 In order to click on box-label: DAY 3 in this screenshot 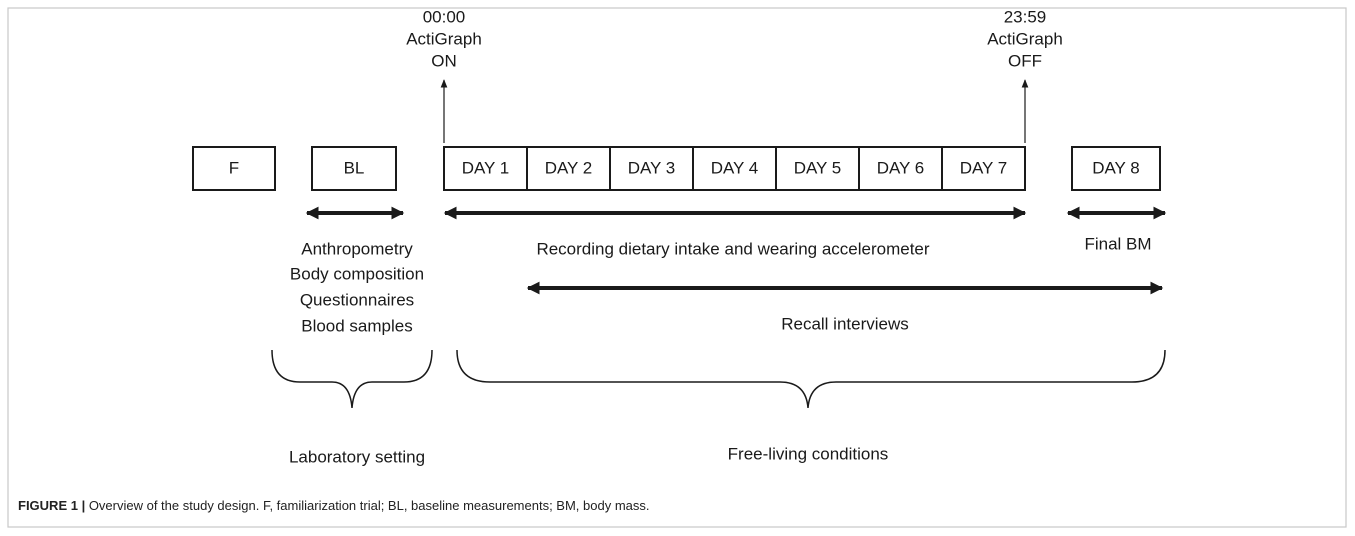, I will do `click(652, 167)`.